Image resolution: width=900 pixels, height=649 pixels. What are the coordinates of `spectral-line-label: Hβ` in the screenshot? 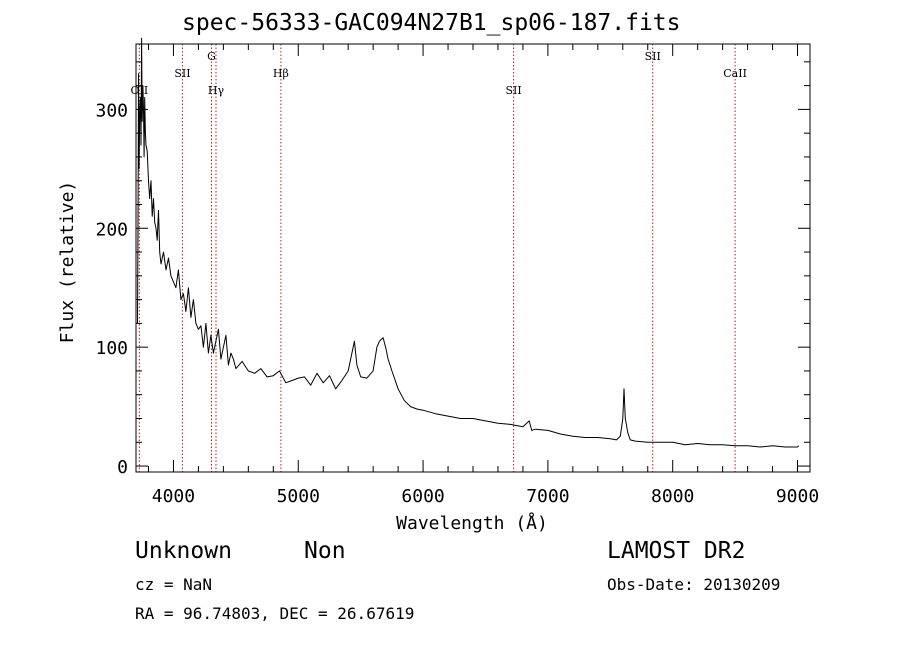 It's located at (281, 73).